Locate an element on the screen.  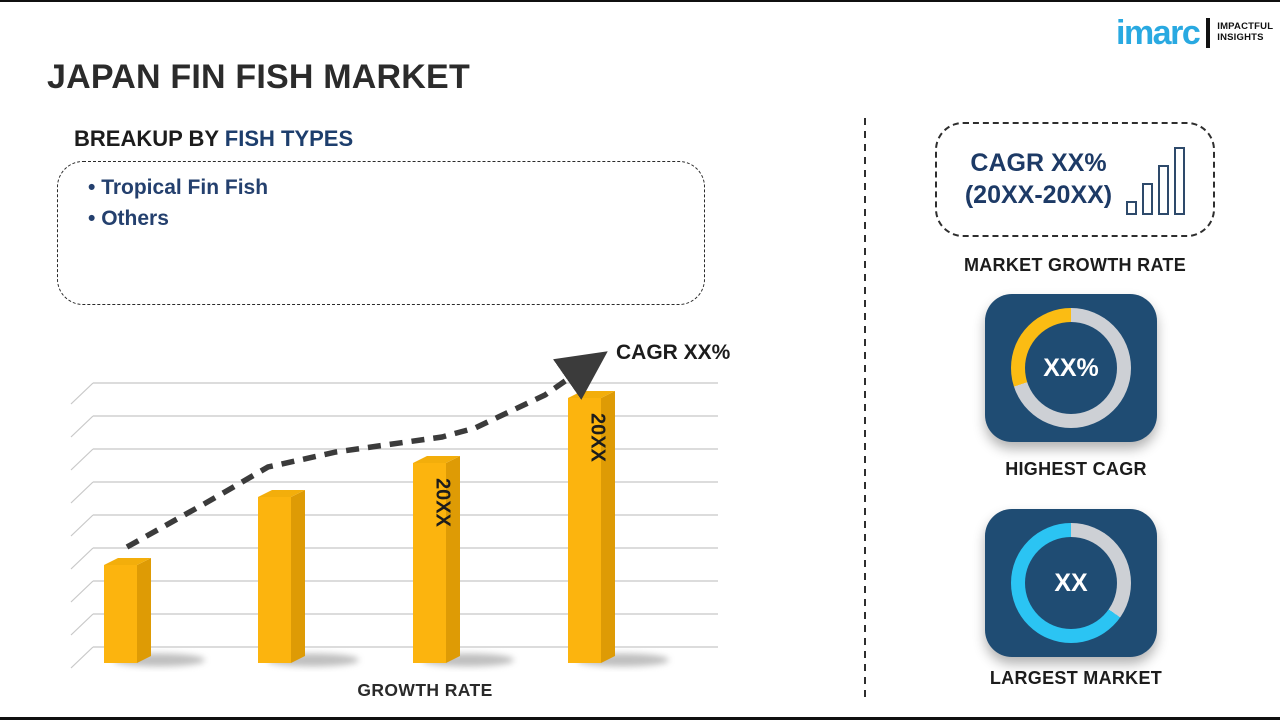
market-growth-rate-label: MARKET GROWTH RATE is located at coordinates (1075, 265).